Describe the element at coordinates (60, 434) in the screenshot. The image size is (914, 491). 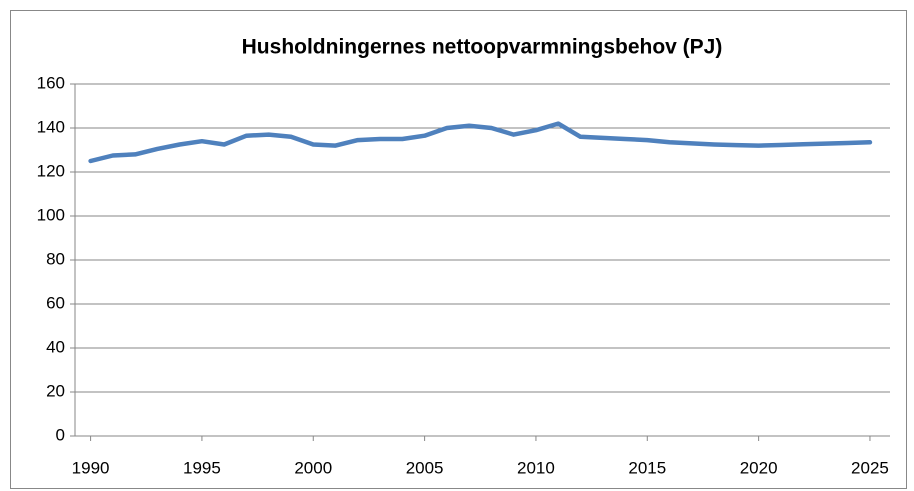
I see `y-tick-label: 0` at that location.